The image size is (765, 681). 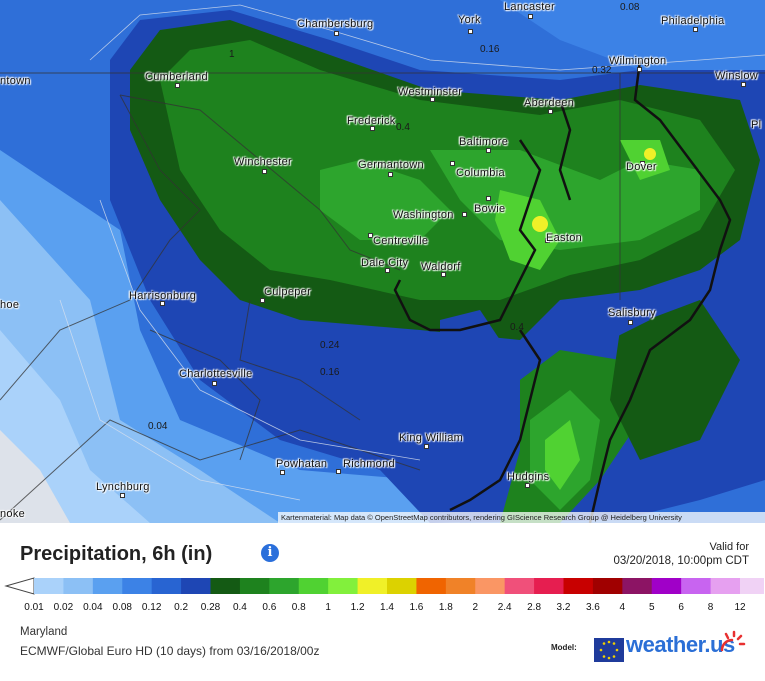 I want to click on city-label: Lynchburg, so click(x=123, y=487).